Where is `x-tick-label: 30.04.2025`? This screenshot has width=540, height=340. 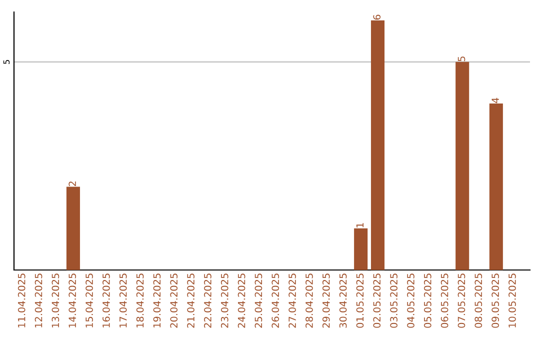
x-tick-label: 30.04.2025 is located at coordinates (343, 301).